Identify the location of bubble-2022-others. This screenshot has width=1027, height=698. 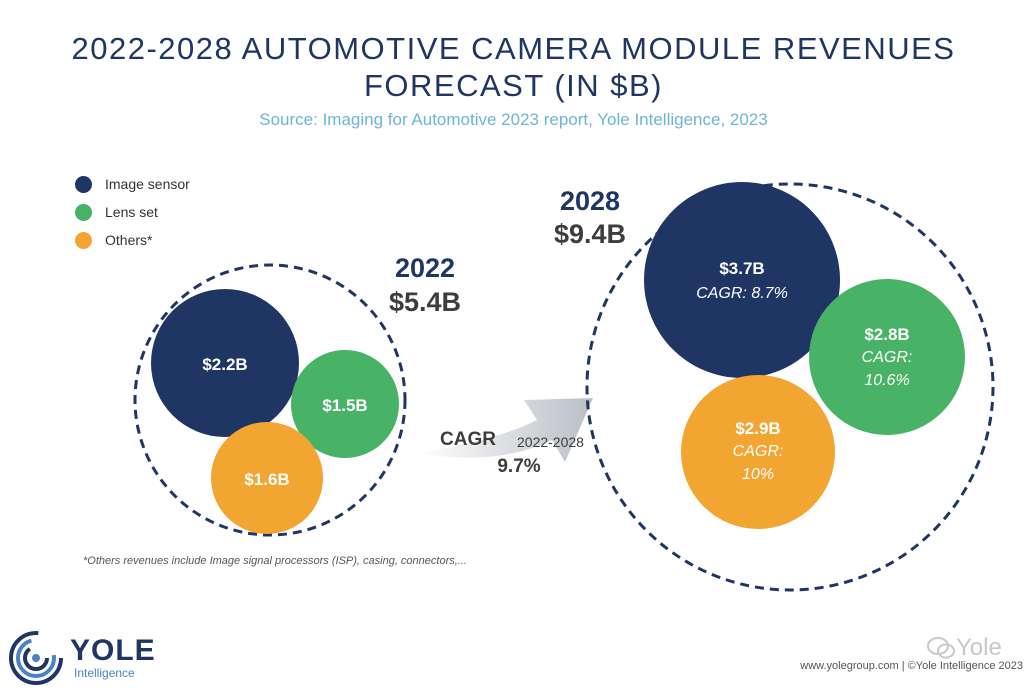
(267, 478).